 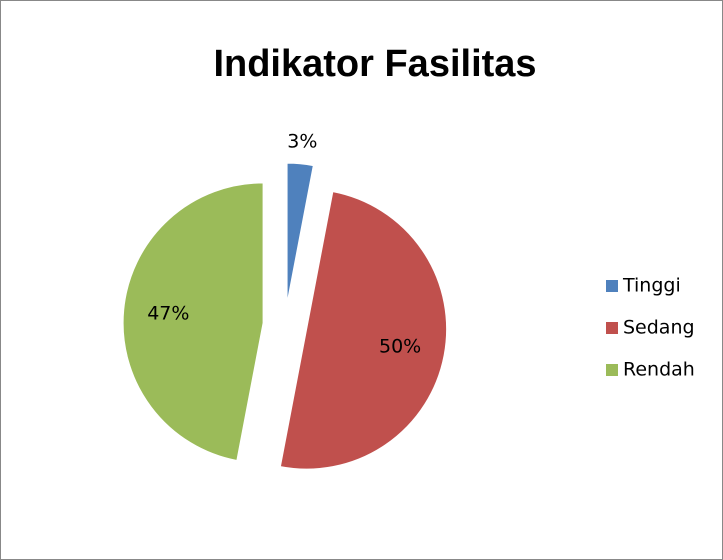 I want to click on data-label: 50%, so click(x=400, y=346).